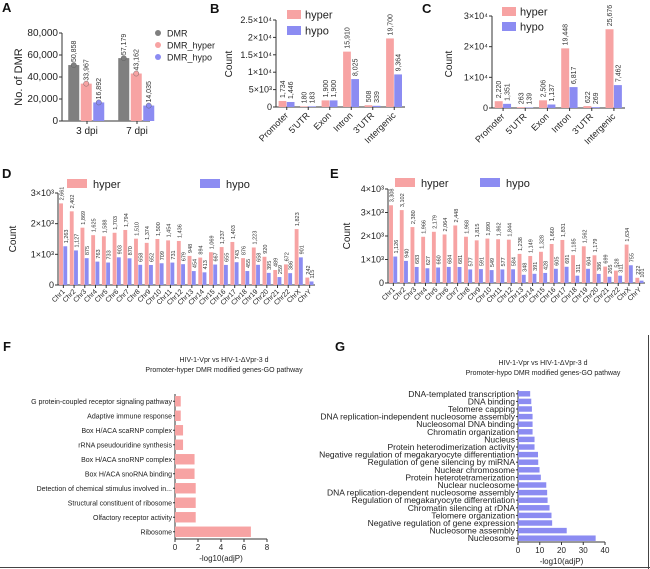 Image resolution: width=650 pixels, height=569 pixels. What do you see at coordinates (229, 63) in the screenshot?
I see `y-axis-label: Count` at bounding box center [229, 63].